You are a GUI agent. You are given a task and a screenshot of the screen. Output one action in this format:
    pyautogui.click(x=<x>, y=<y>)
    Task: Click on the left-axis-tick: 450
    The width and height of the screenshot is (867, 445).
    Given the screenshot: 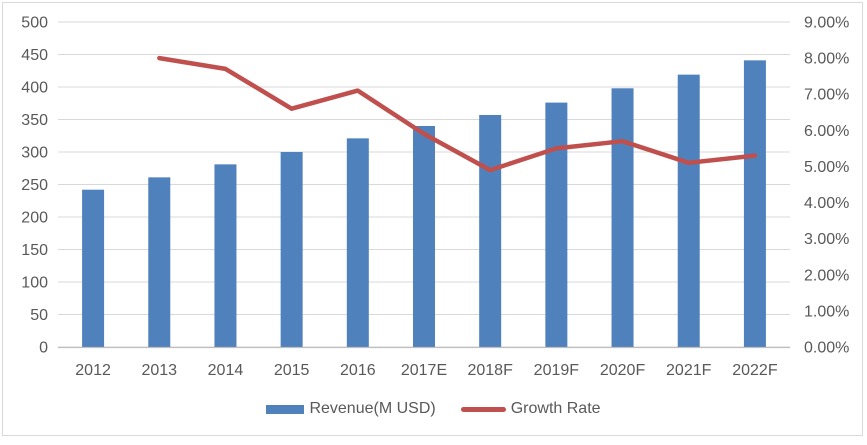 What is the action you would take?
    pyautogui.click(x=34, y=55)
    